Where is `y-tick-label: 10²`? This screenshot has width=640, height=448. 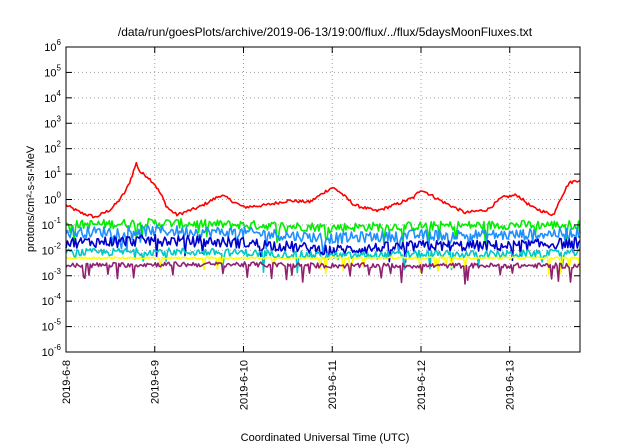 y-tick-label: 10² is located at coordinates (52, 148).